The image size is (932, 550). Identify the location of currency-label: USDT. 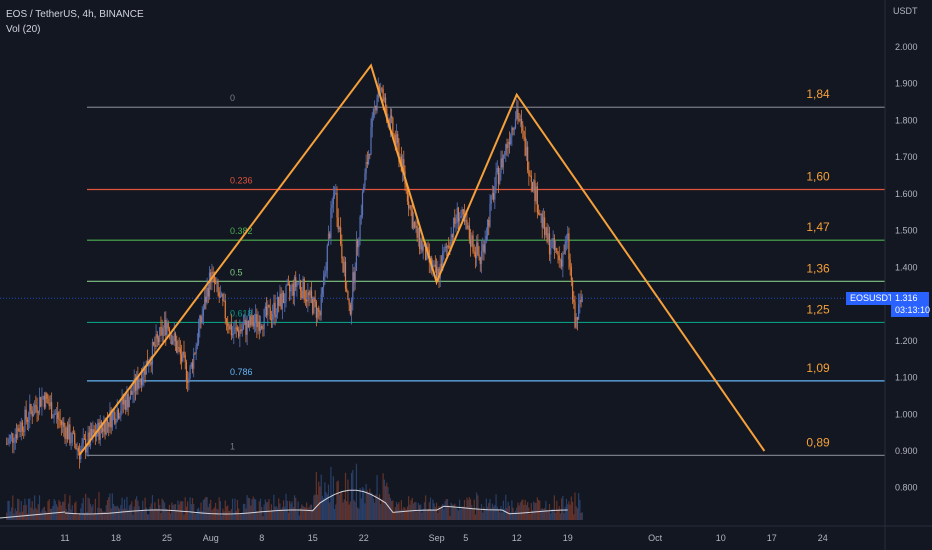
(905, 11).